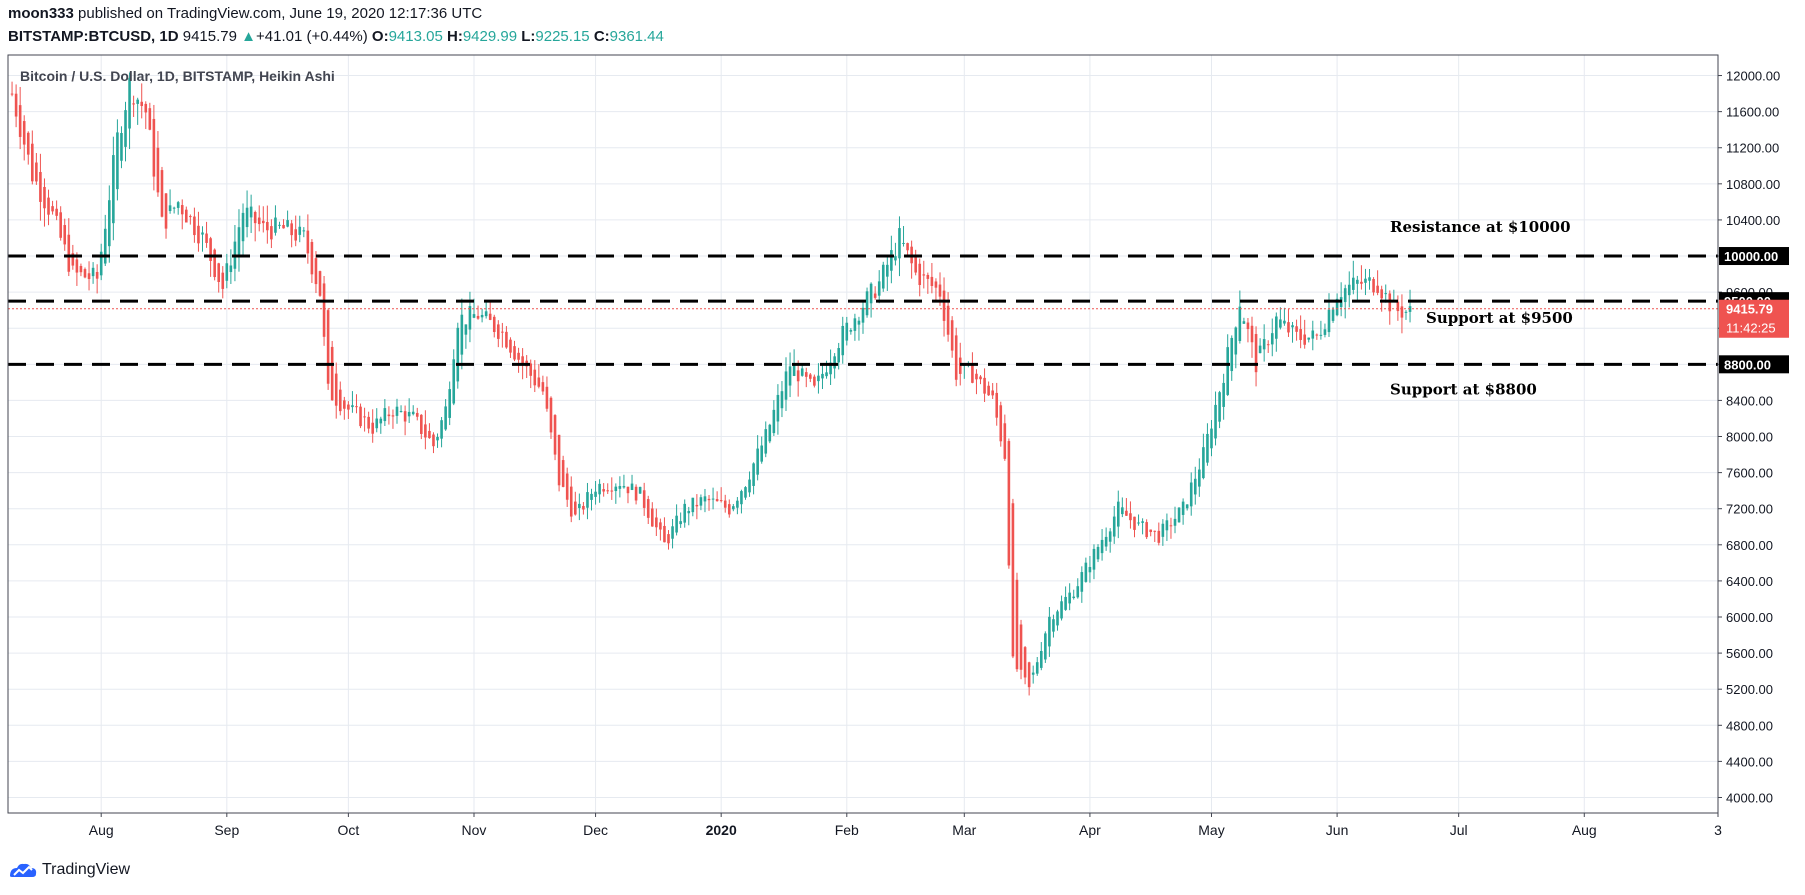  I want to click on y-tick-label: 11600.00, so click(1752, 112).